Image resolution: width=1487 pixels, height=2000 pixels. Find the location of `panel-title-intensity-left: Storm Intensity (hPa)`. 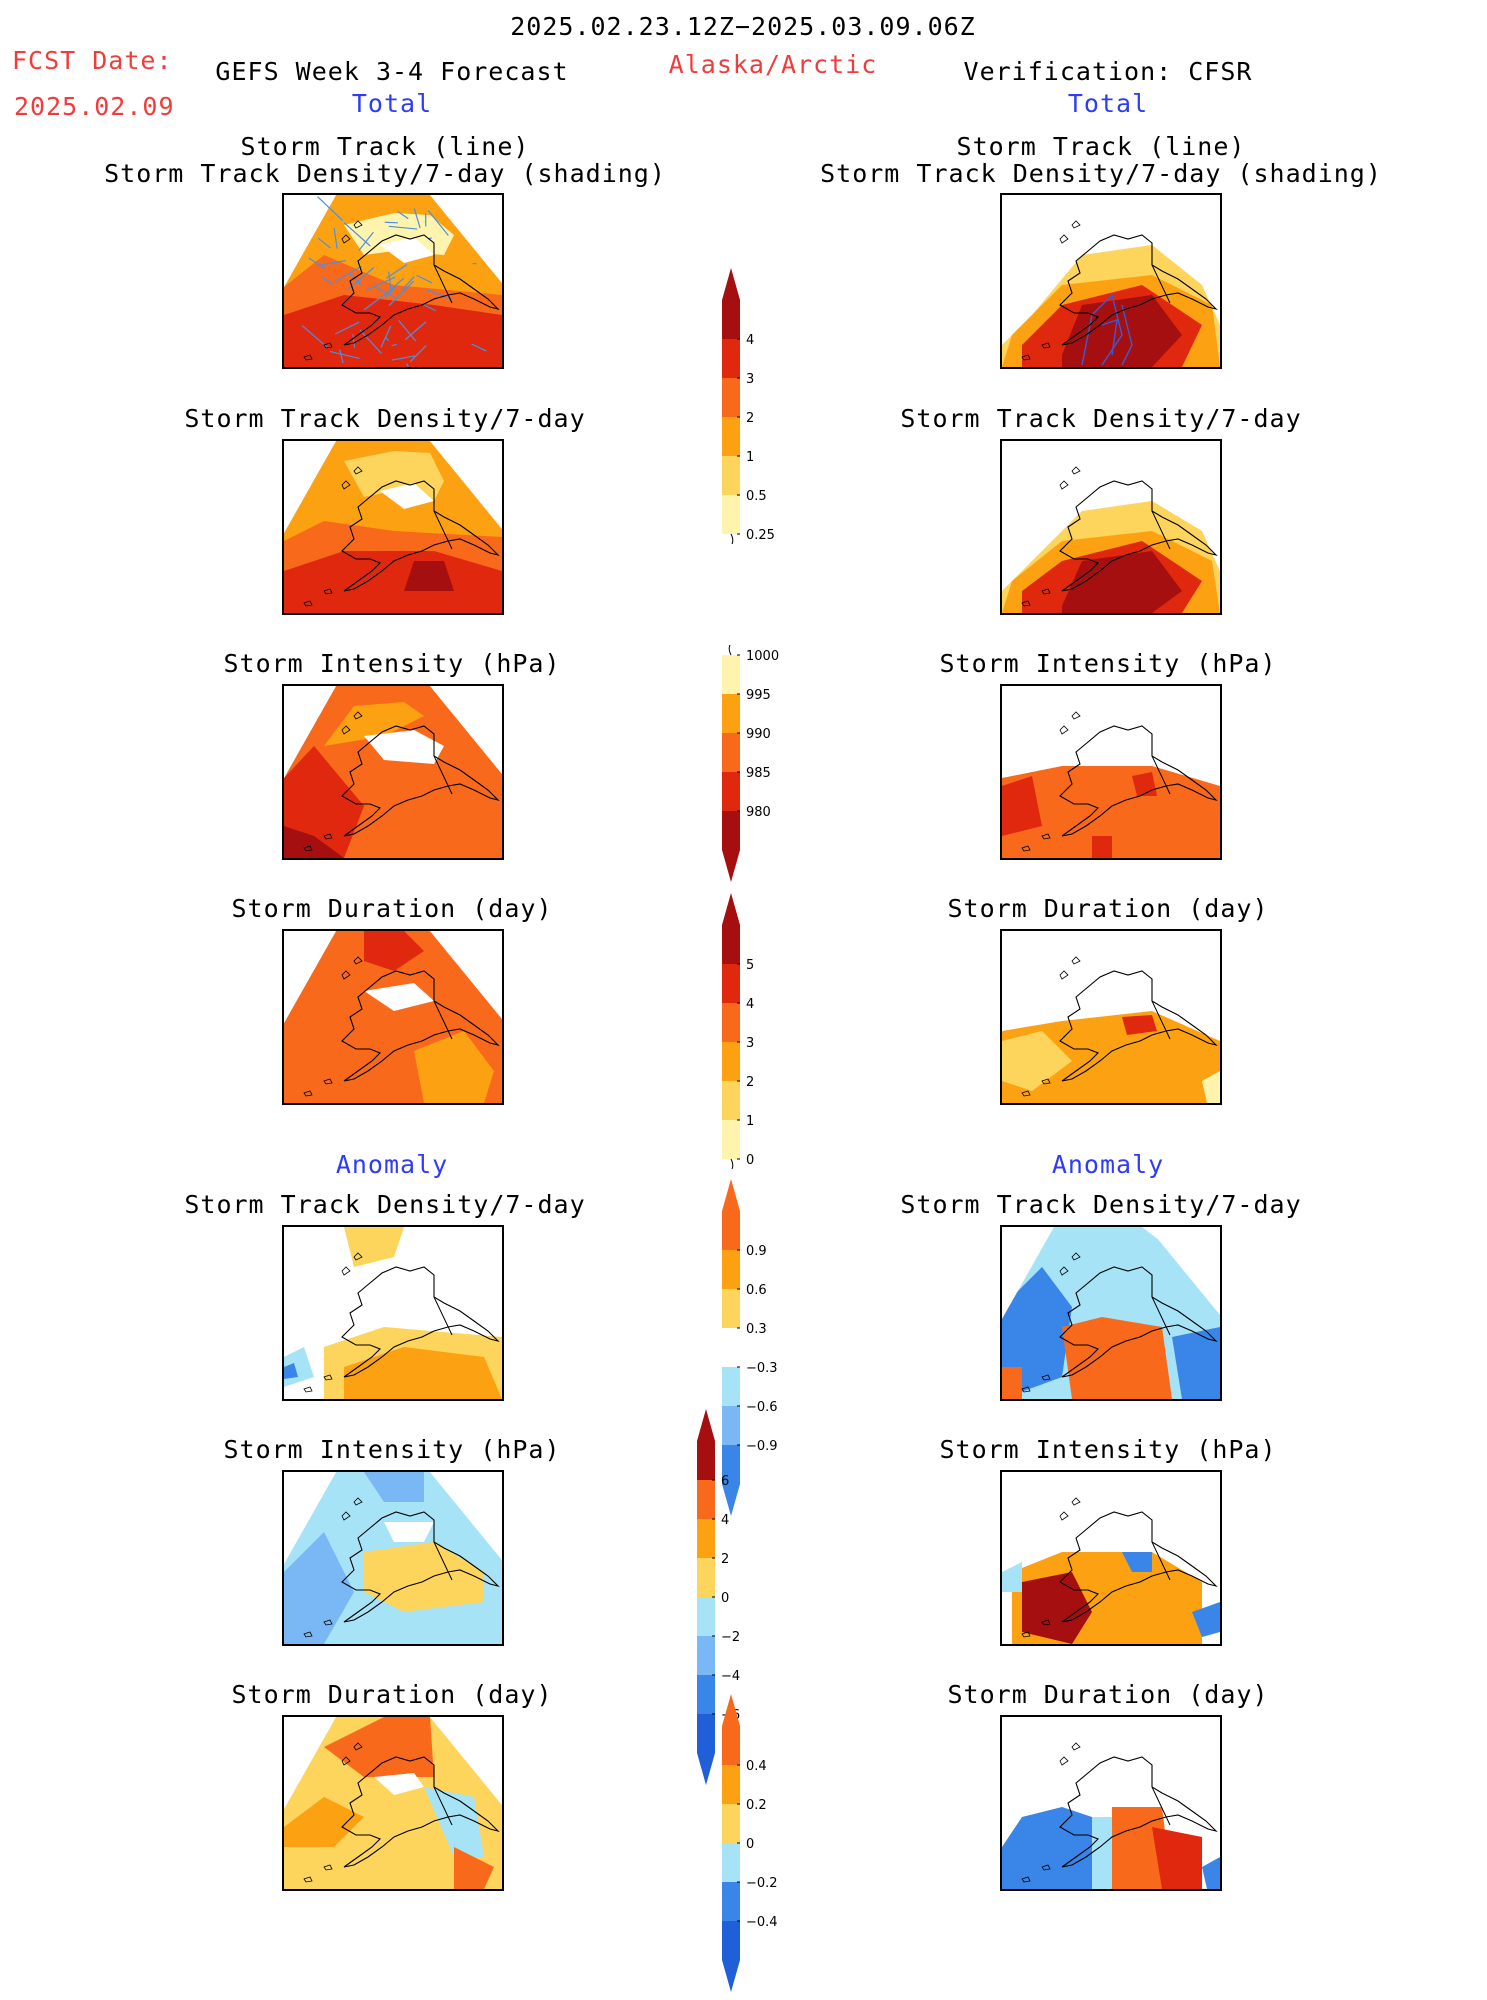

panel-title-intensity-left: Storm Intensity (hPa) is located at coordinates (391, 663).